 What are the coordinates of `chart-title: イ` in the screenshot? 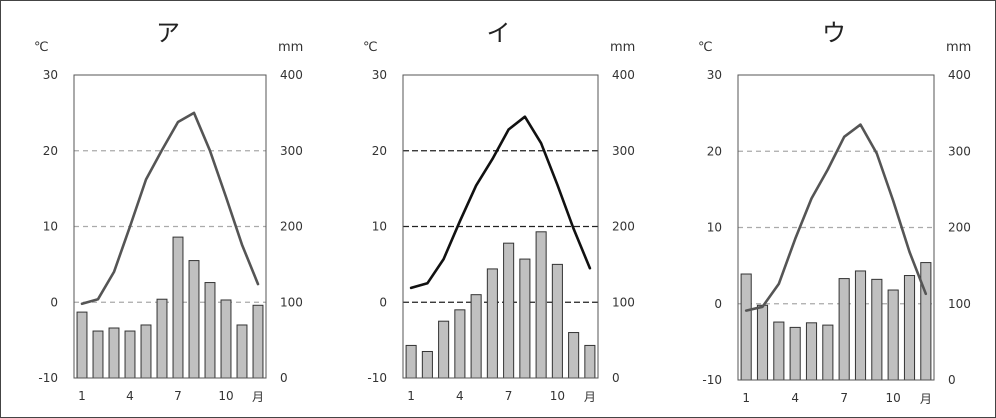 It's located at (499, 33).